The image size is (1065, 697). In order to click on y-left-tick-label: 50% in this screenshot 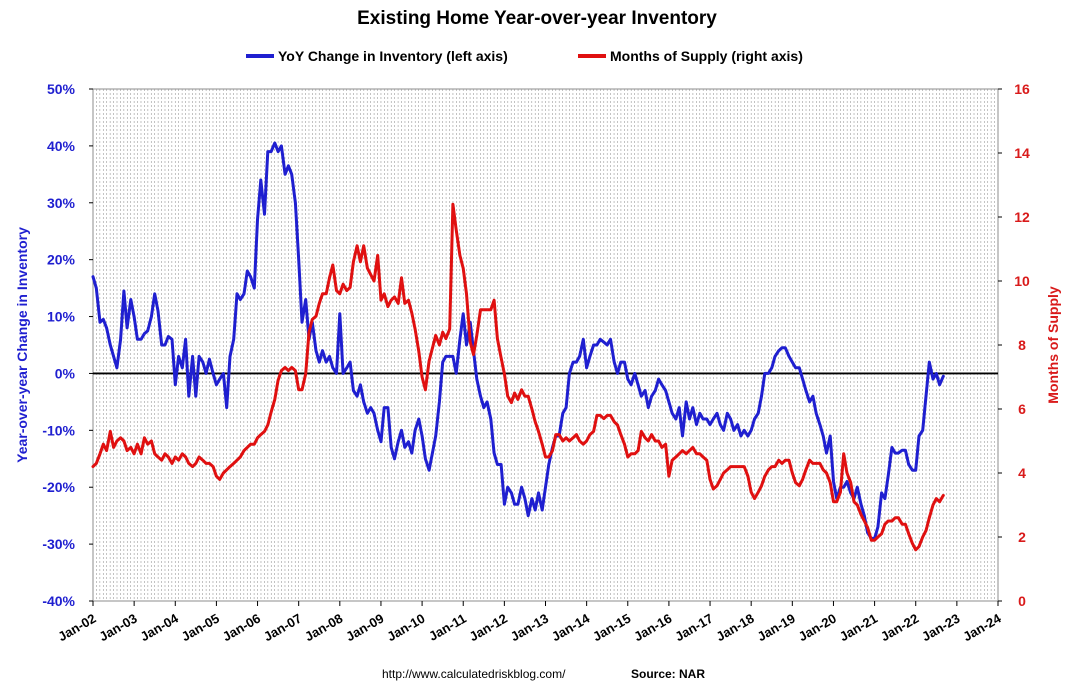, I will do `click(61, 89)`.